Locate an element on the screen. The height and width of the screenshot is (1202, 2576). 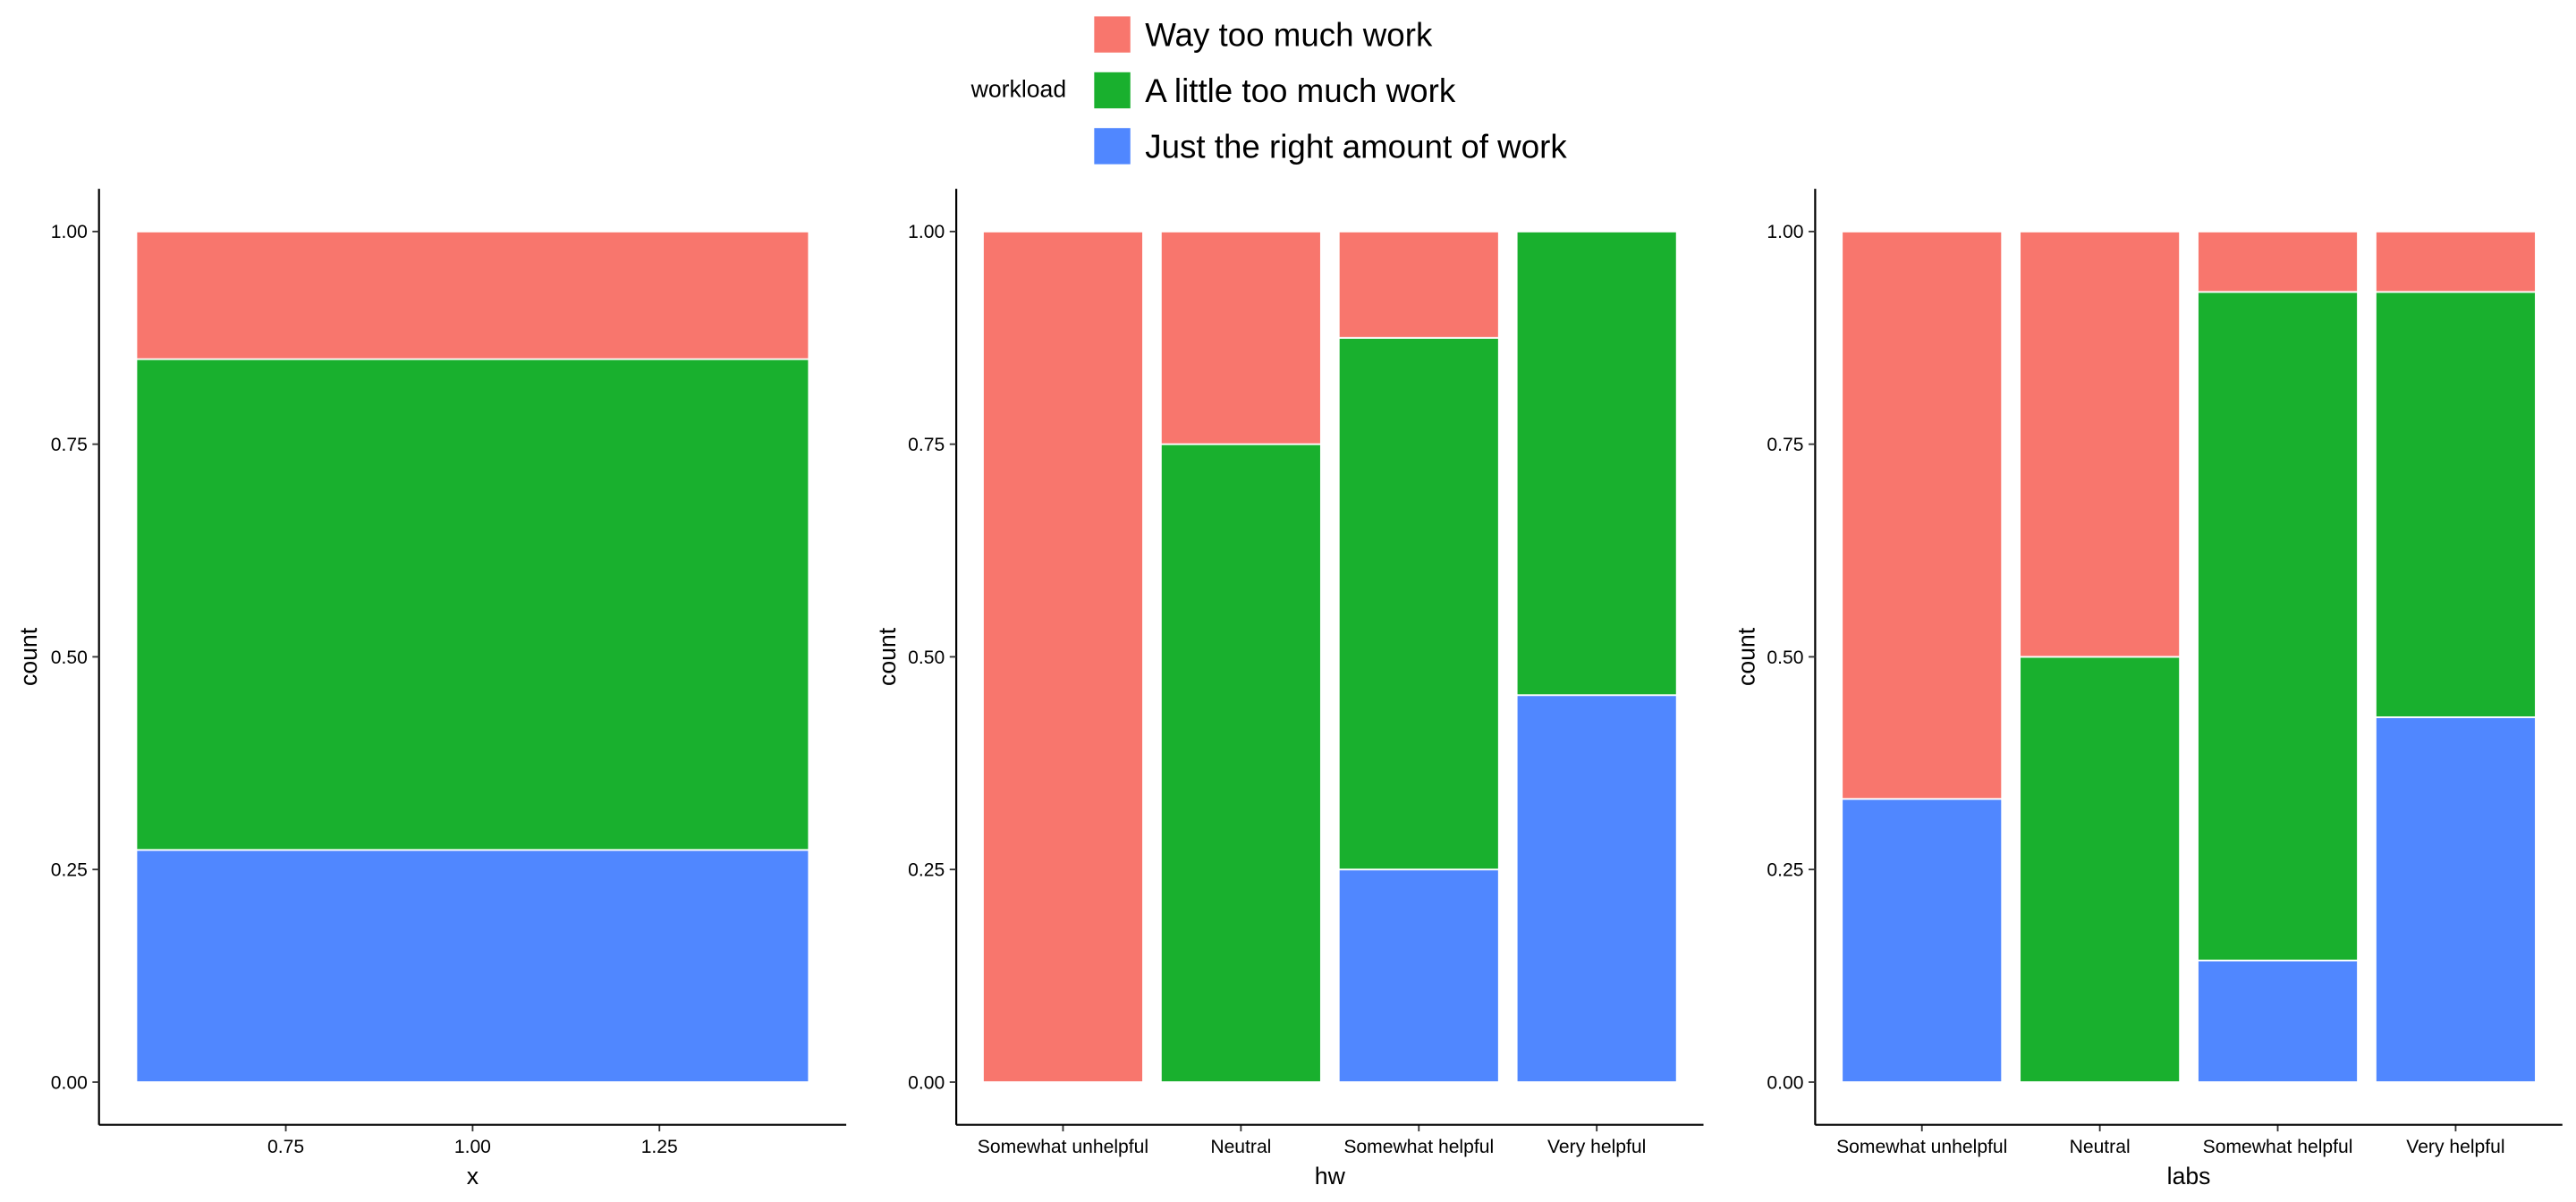
x-tick-label: 1.00 is located at coordinates (472, 1147).